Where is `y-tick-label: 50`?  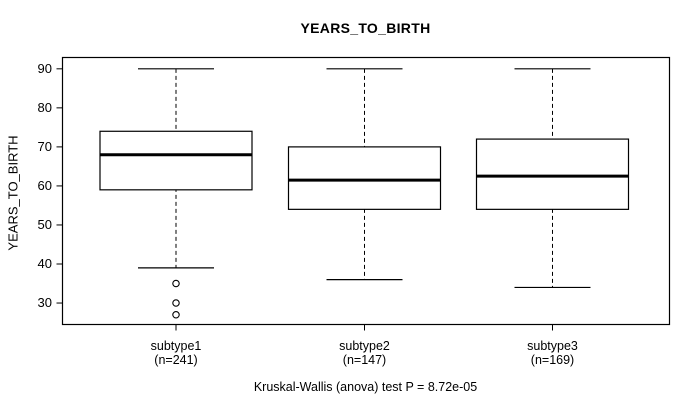 y-tick-label: 50 is located at coordinates (44, 224).